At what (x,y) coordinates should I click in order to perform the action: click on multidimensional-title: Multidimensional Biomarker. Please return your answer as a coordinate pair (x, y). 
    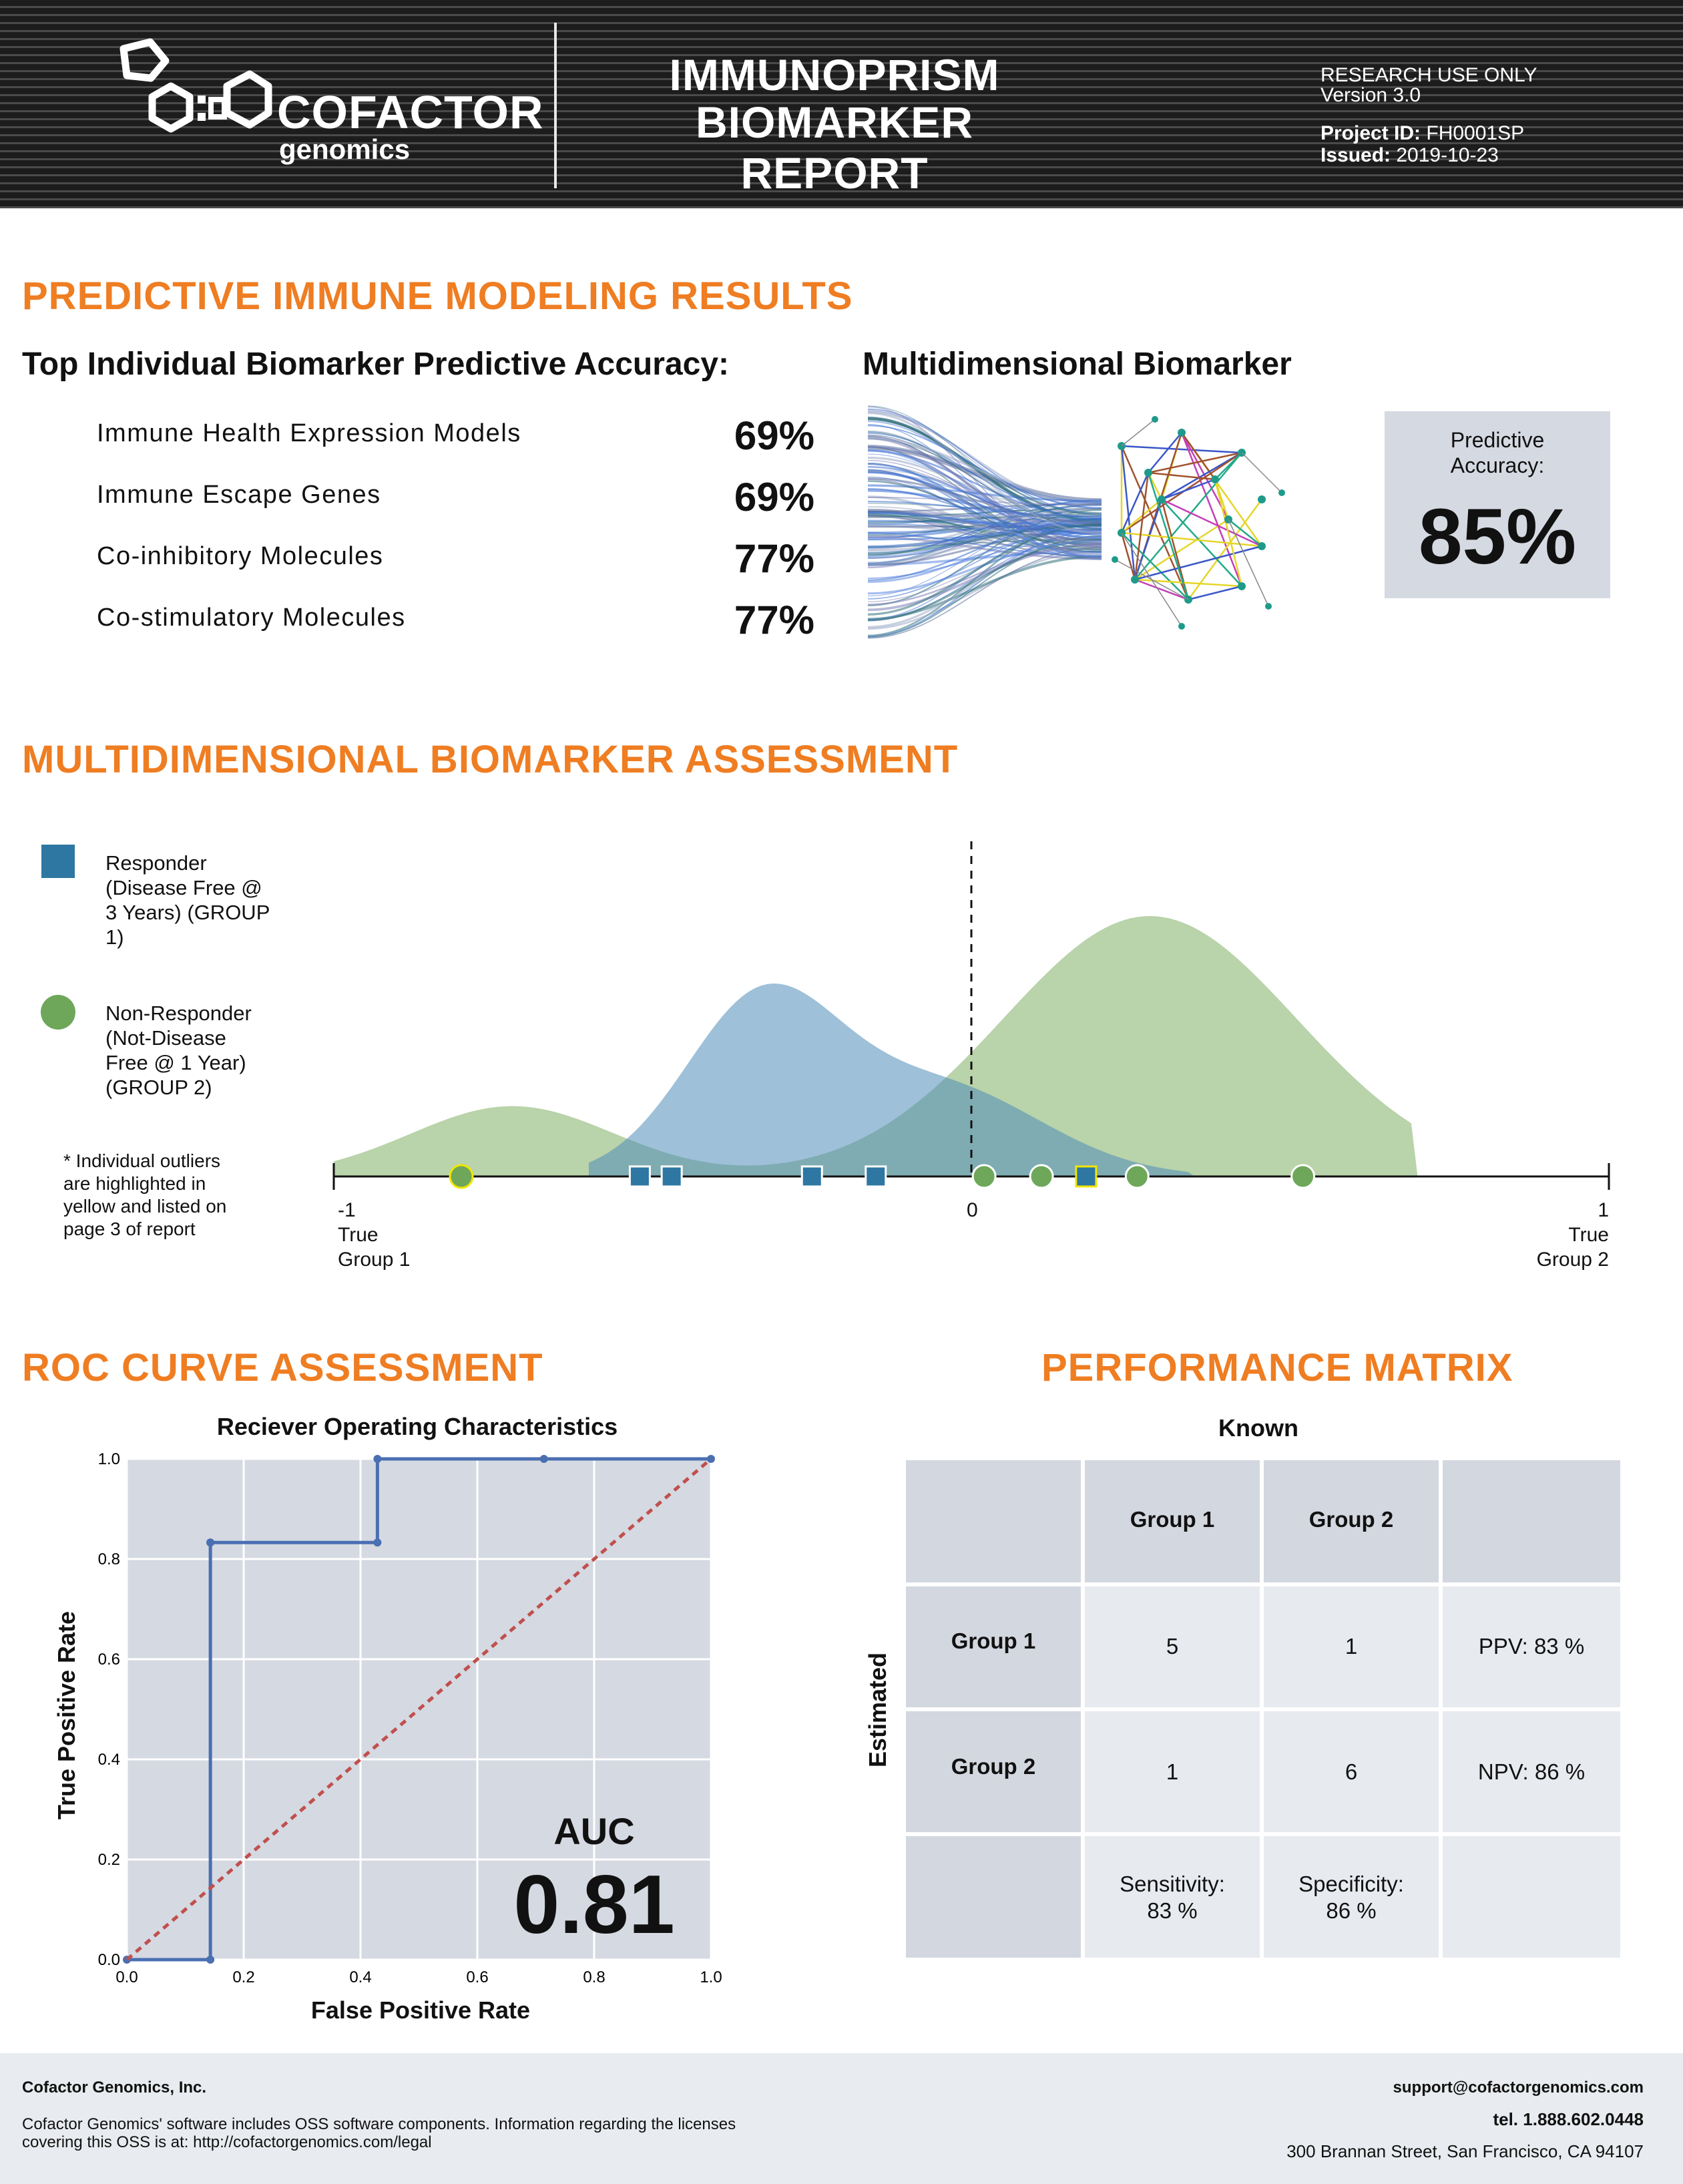
    Looking at the image, I should click on (1077, 364).